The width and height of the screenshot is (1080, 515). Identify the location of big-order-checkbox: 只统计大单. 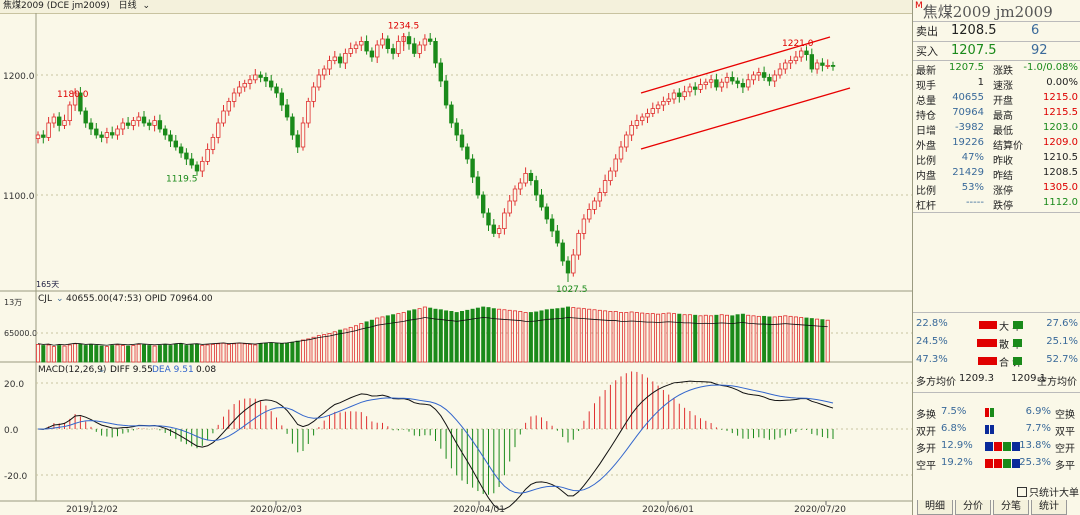
(1048, 491).